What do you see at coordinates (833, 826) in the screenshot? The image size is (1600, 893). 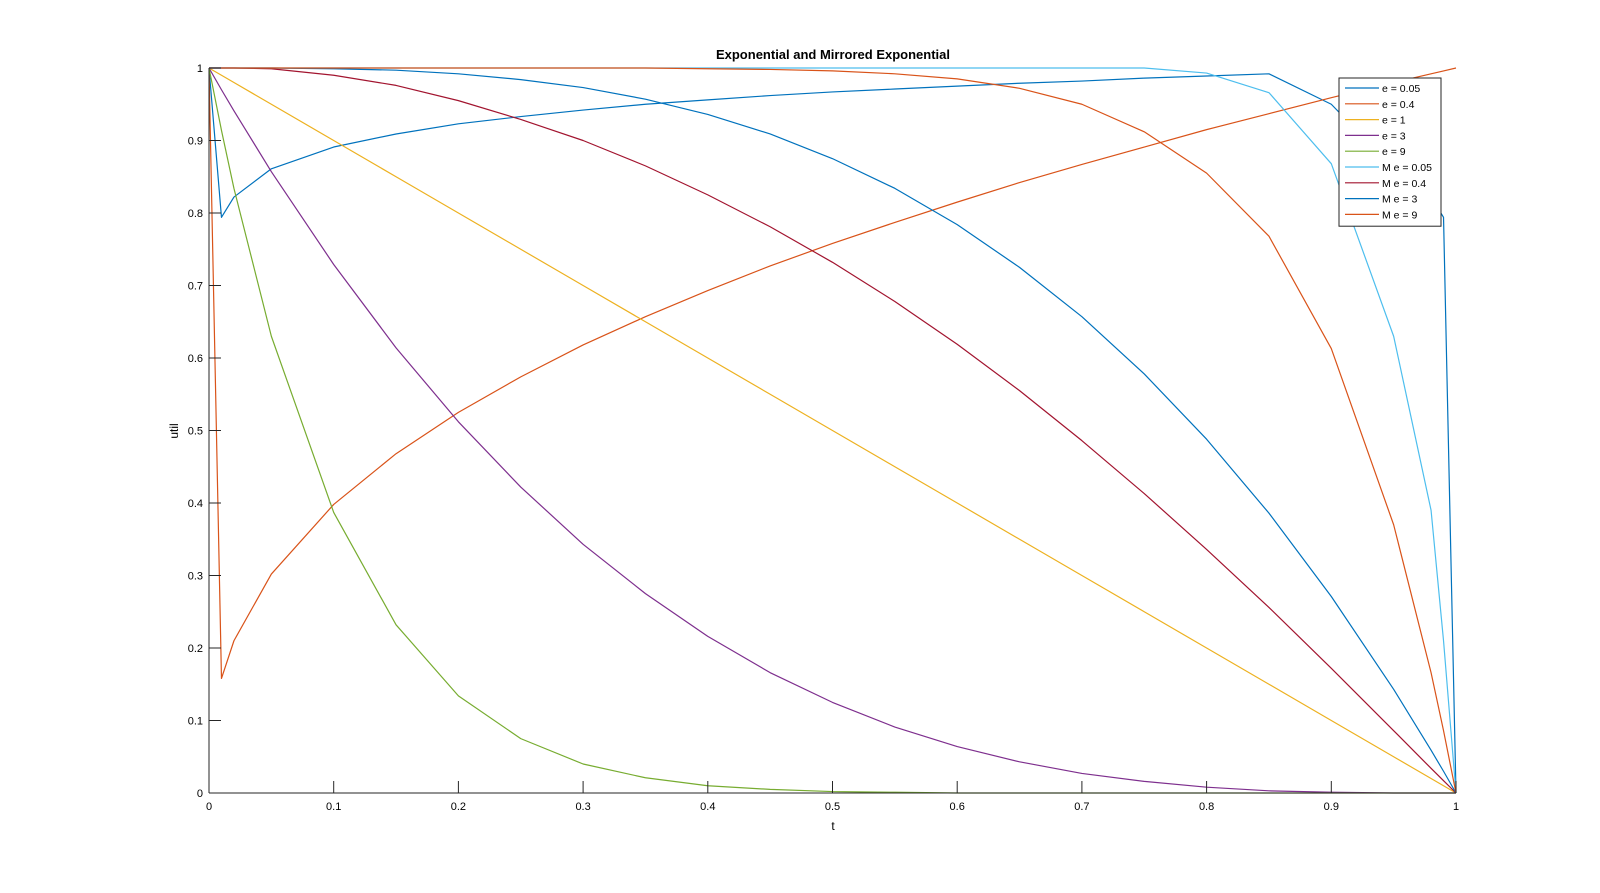 I see `x-axis-label: t` at bounding box center [833, 826].